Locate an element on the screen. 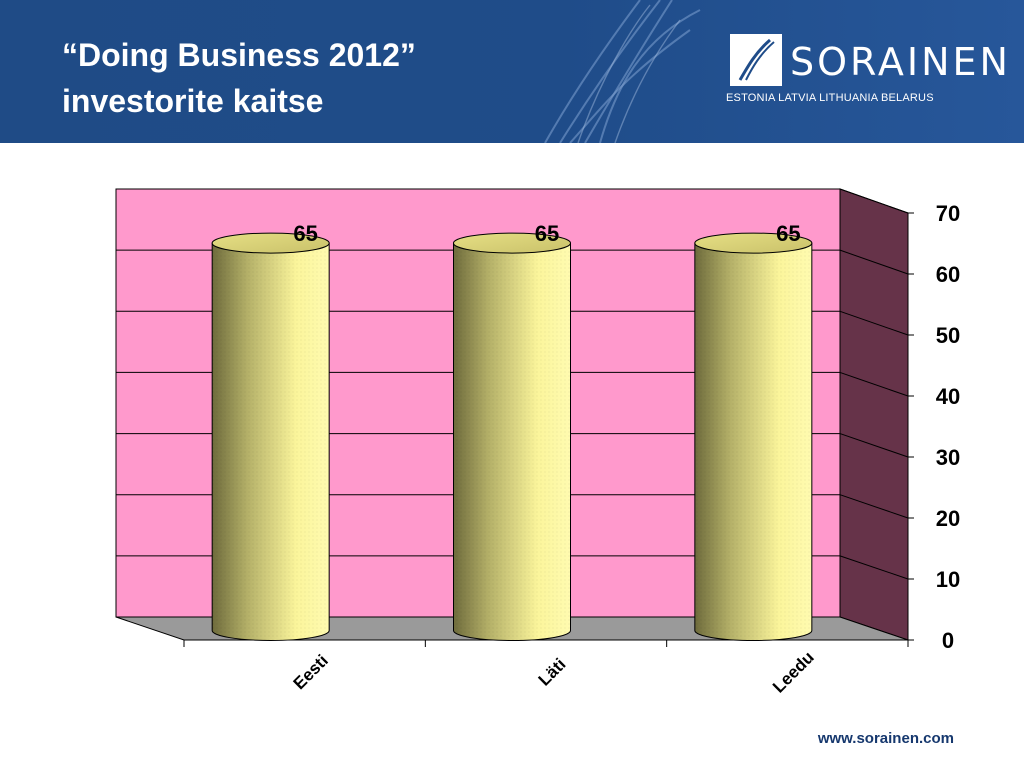  y-tick-label: 60 is located at coordinates (948, 274).